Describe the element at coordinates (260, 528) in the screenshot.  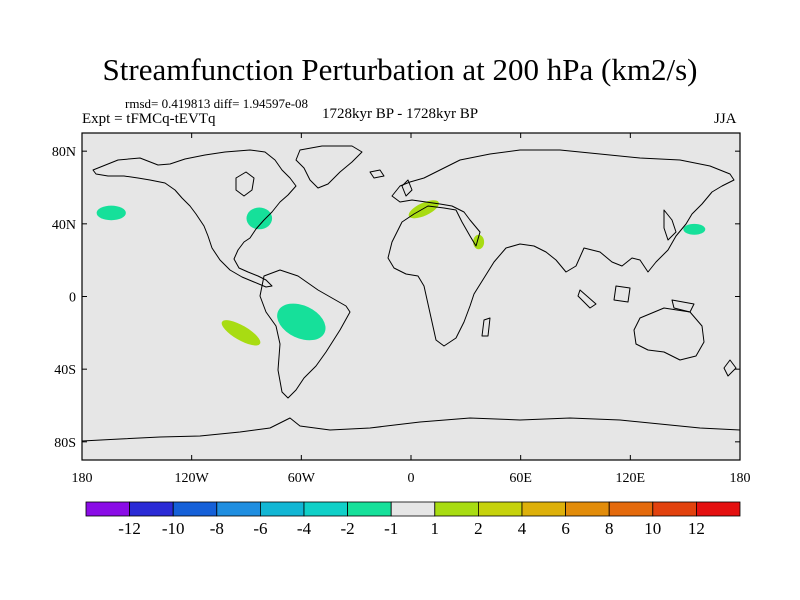
I see `colorbar-label: -6` at that location.